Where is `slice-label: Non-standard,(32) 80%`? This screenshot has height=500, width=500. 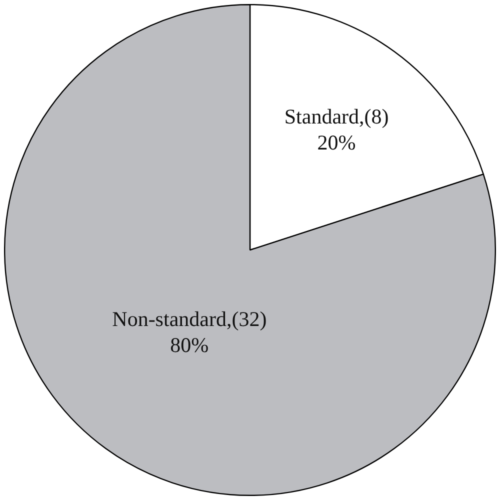 slice-label: Non-standard,(32) 80% is located at coordinates (189, 331).